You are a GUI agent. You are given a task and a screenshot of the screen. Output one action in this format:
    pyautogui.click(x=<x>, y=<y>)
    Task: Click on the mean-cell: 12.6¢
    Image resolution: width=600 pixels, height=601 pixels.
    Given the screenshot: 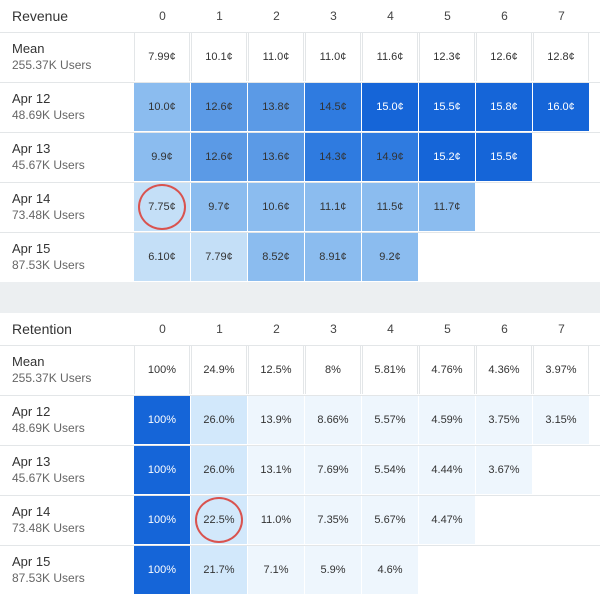 What is the action you would take?
    pyautogui.click(x=504, y=57)
    